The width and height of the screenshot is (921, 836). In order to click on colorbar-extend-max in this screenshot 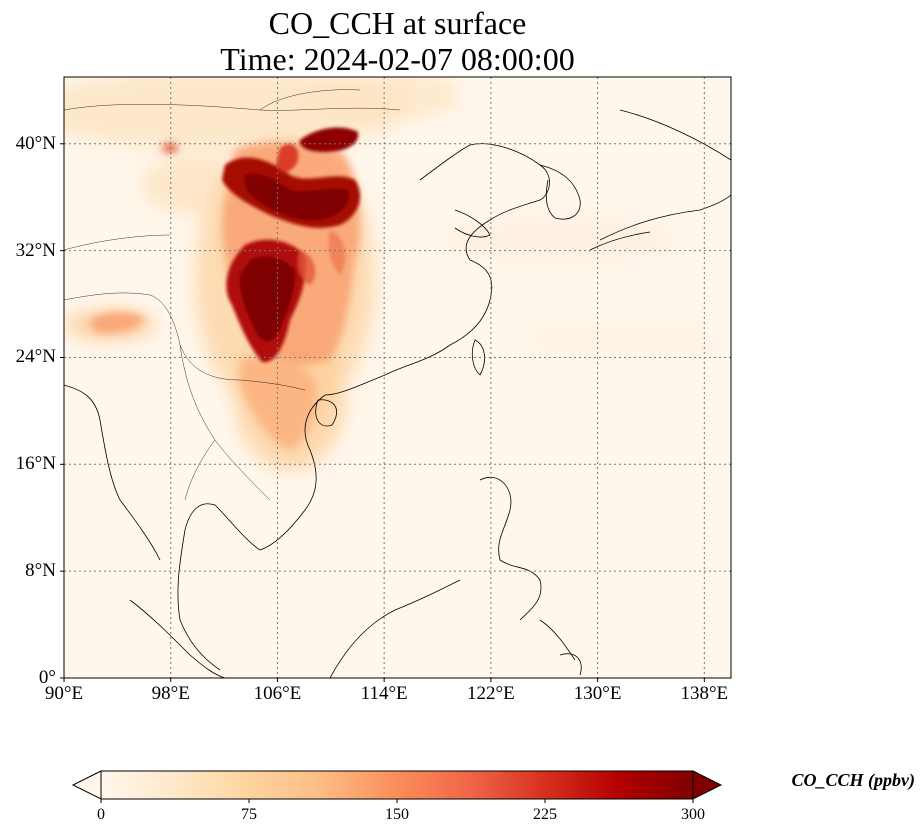, I will do `click(707, 785)`.